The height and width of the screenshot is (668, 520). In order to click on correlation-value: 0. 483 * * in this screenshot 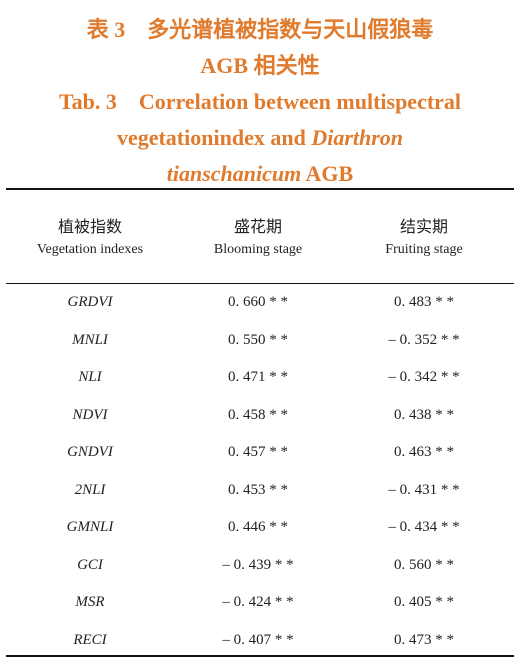, I will do `click(424, 302)`.